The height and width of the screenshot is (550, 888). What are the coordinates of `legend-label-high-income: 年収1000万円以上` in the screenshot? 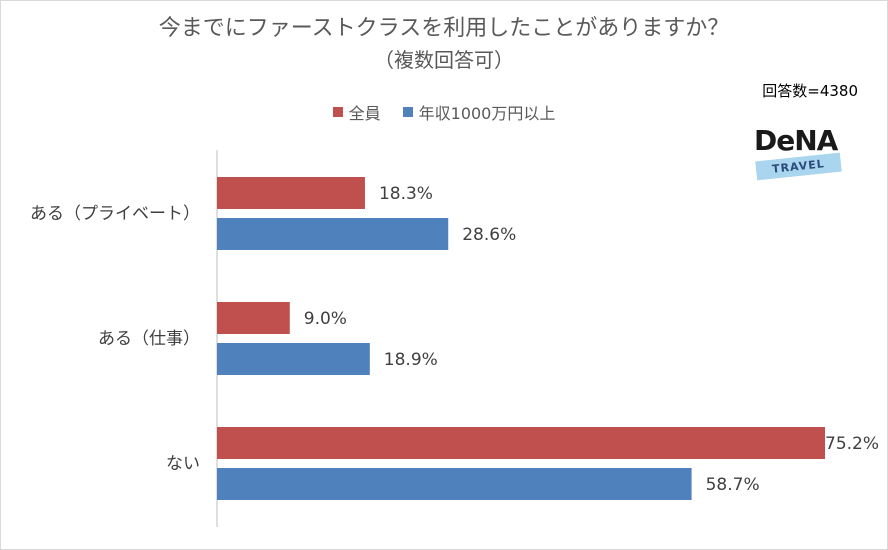 It's located at (487, 113).